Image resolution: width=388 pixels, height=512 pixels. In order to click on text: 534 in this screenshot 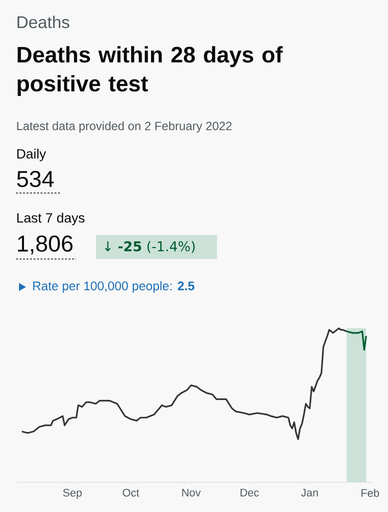, I will do `click(35, 179)`.